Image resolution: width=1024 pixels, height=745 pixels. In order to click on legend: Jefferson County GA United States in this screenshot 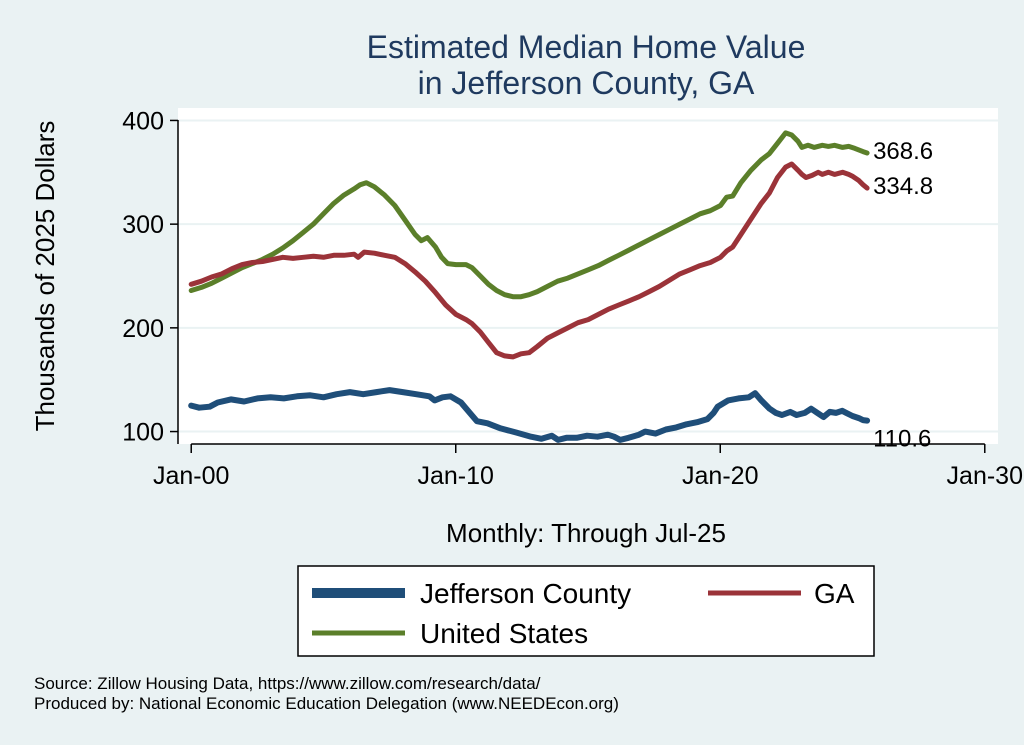, I will do `click(586, 611)`.